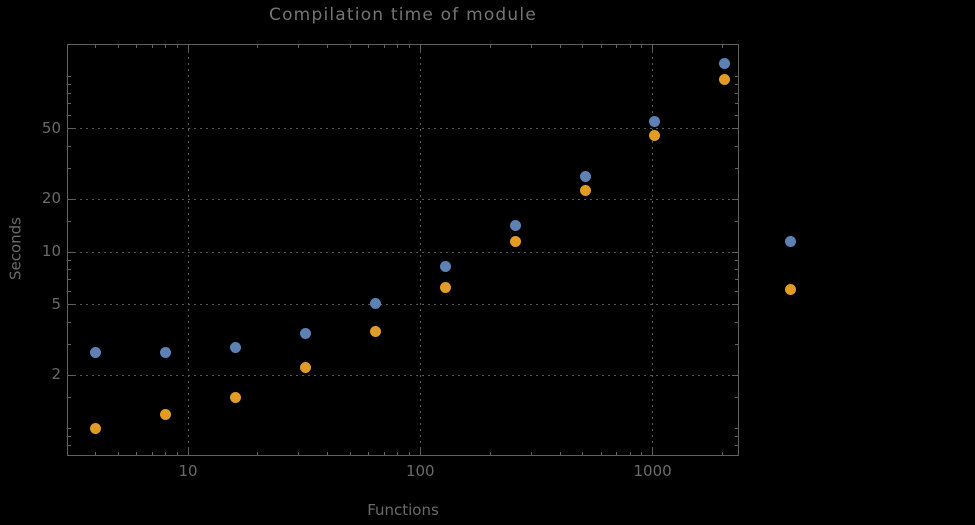  Describe the element at coordinates (51, 251) in the screenshot. I see `y-tick-label: 10` at that location.